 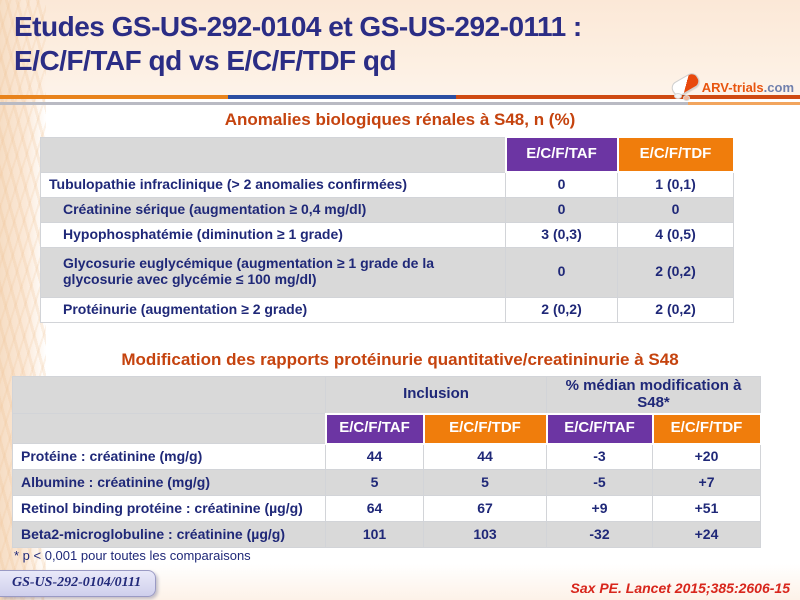 I want to click on row-label-cell: Hypophosphatémie (diminution ≥ 1 grade), so click(x=273, y=234).